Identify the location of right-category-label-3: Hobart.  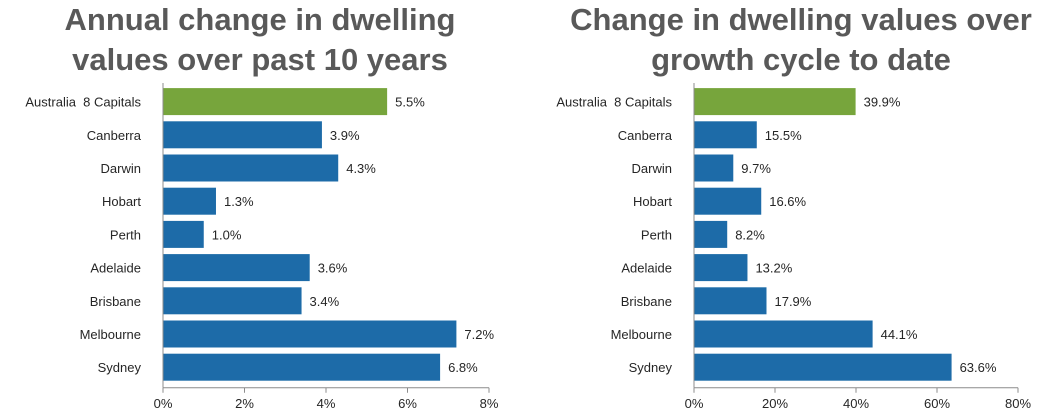
(652, 201).